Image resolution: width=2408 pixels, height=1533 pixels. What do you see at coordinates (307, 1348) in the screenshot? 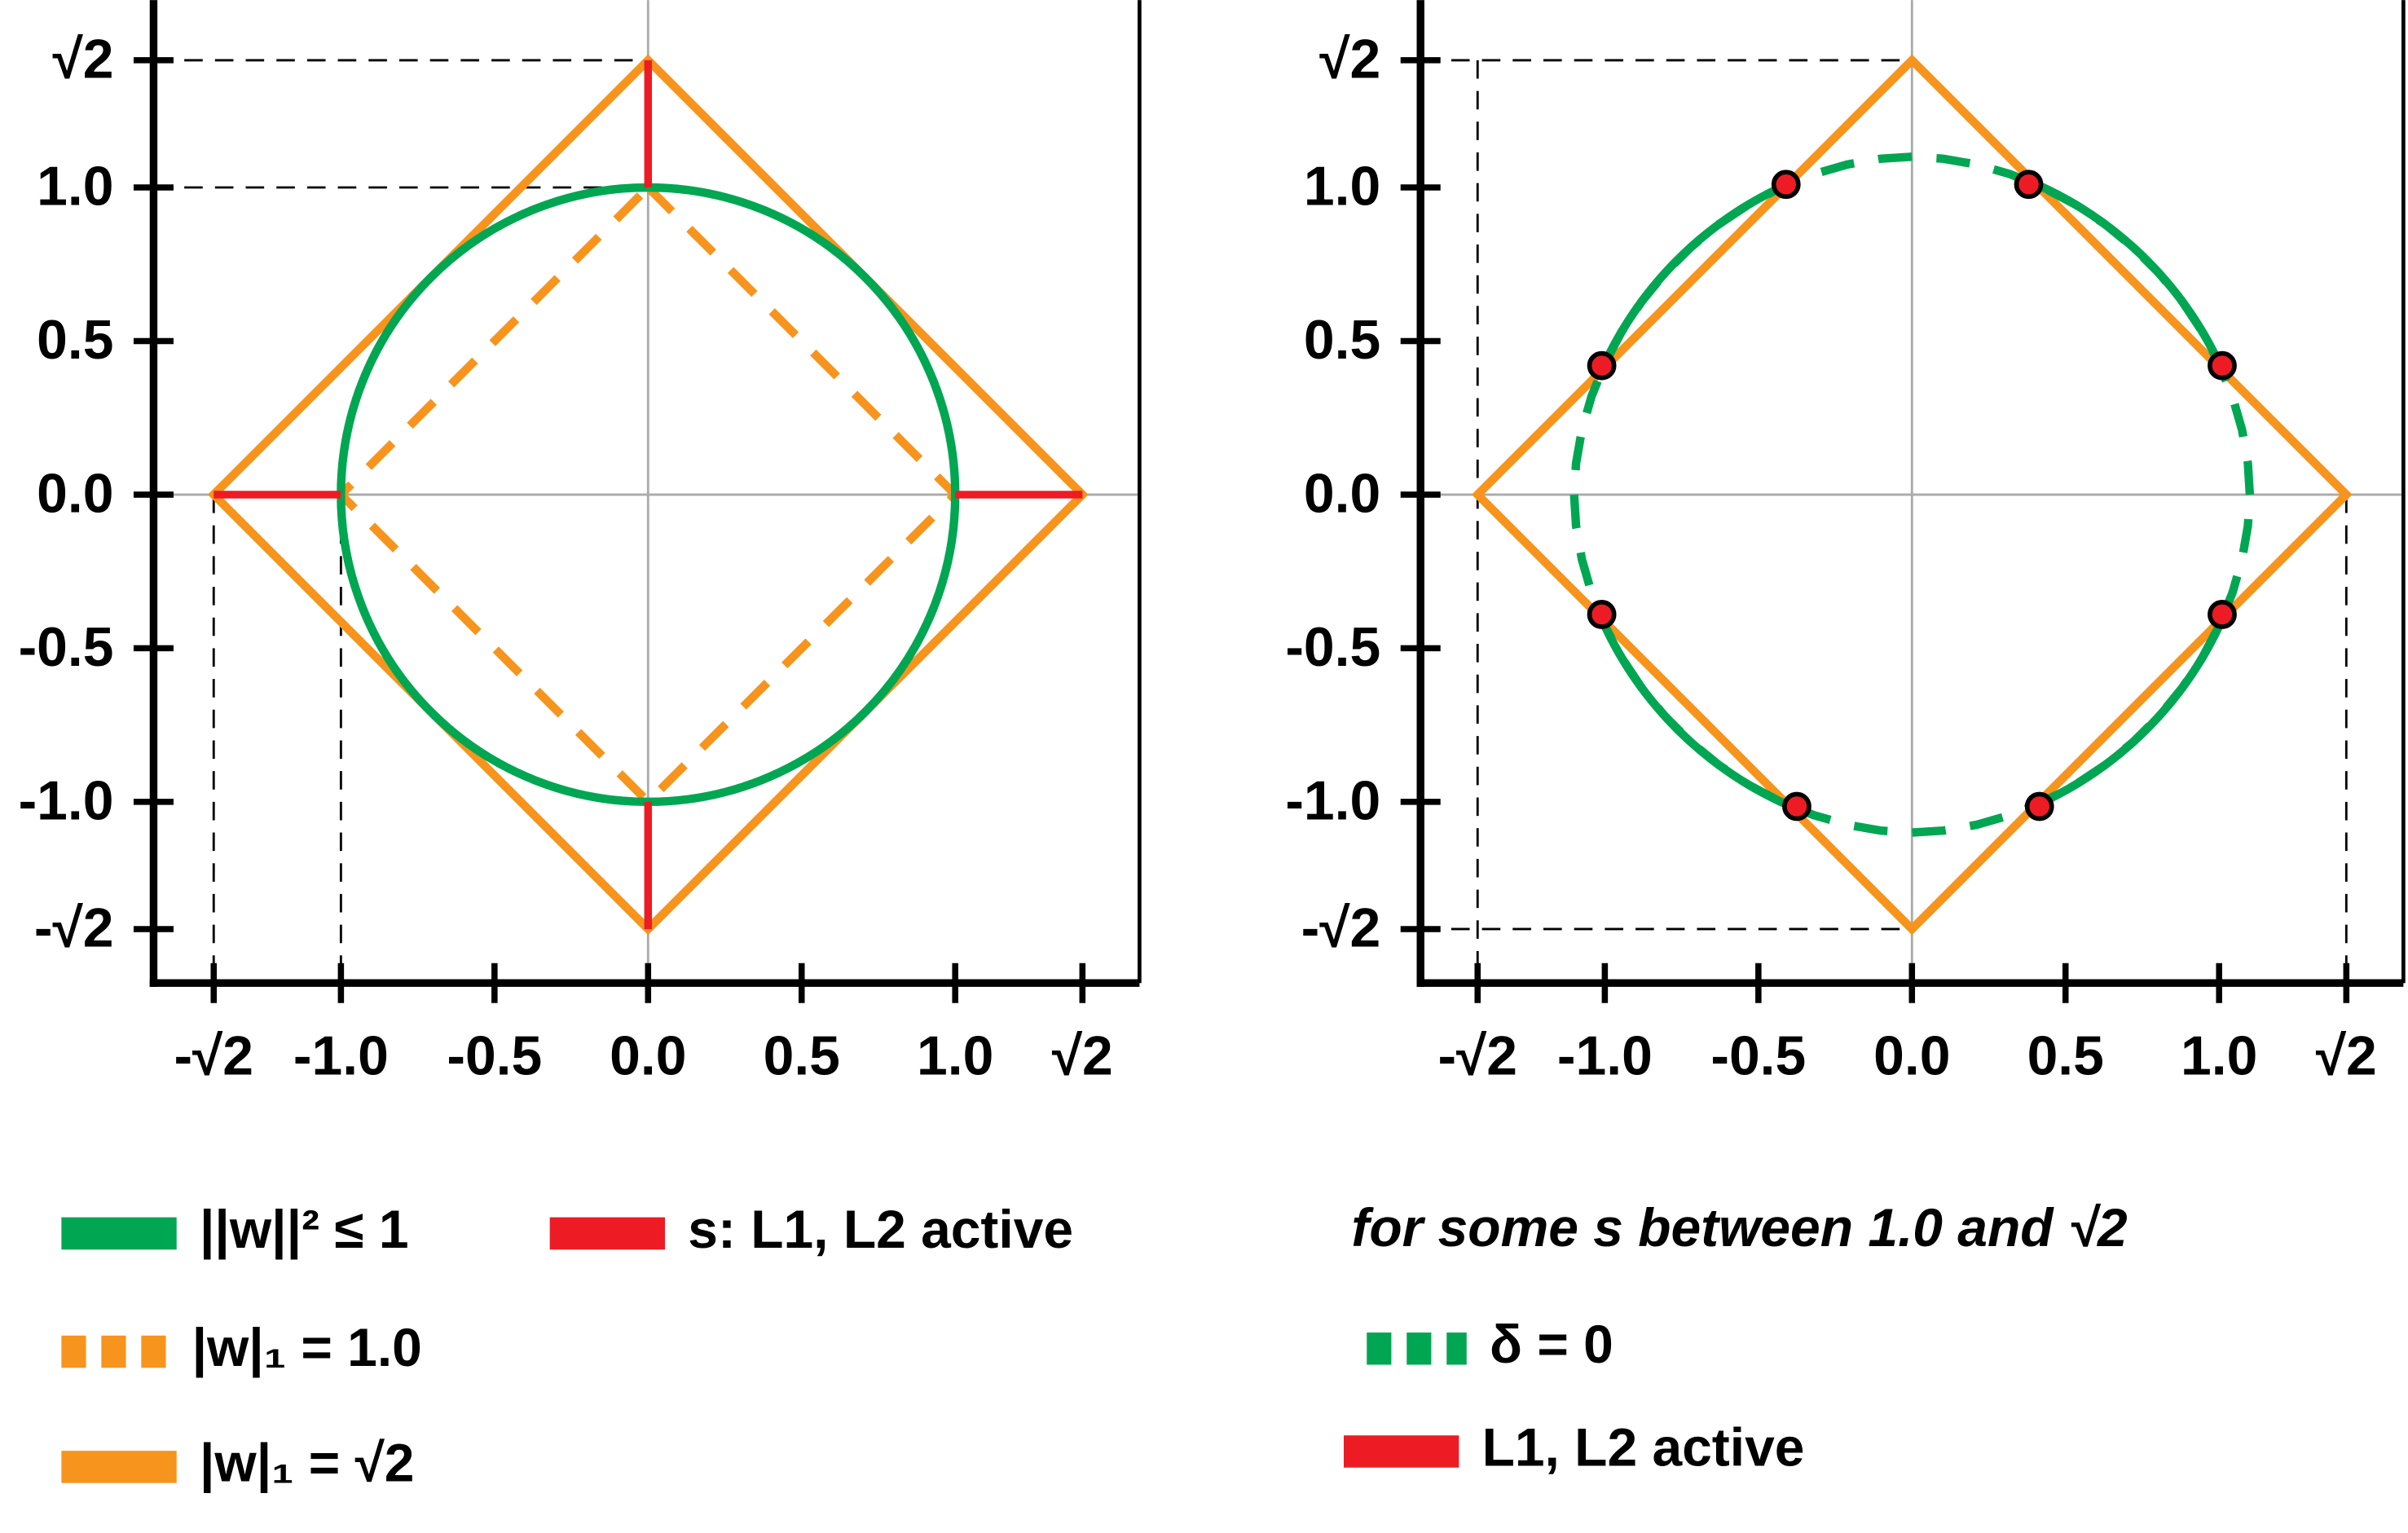
I see `legend-label: |w|₁ = 1.0` at bounding box center [307, 1348].